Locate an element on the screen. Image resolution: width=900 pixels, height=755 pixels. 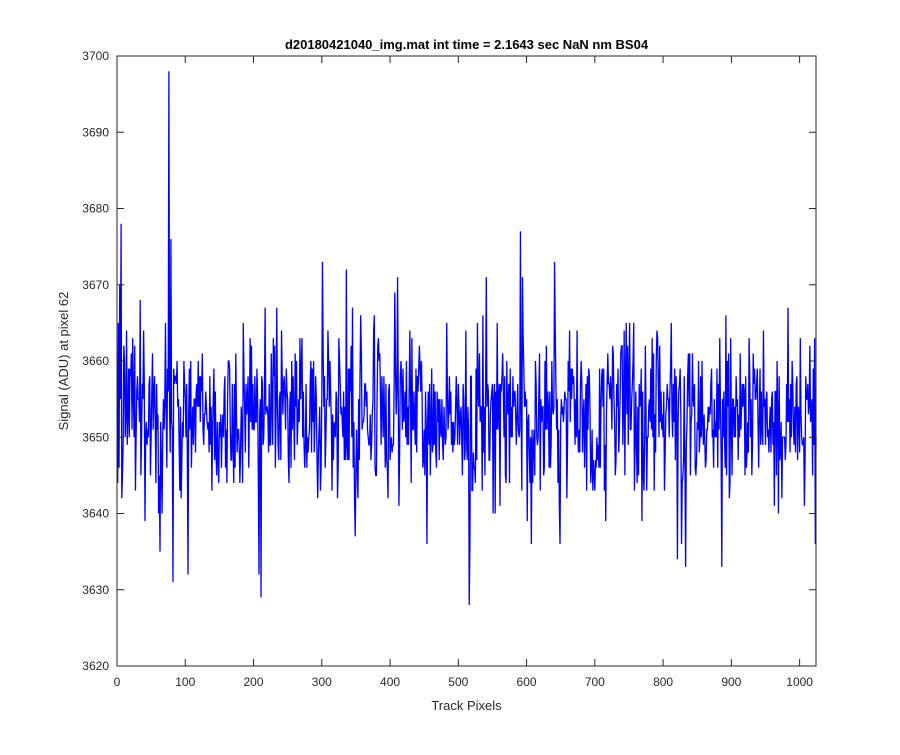
y-tick-label: 3700 is located at coordinates (95, 56).